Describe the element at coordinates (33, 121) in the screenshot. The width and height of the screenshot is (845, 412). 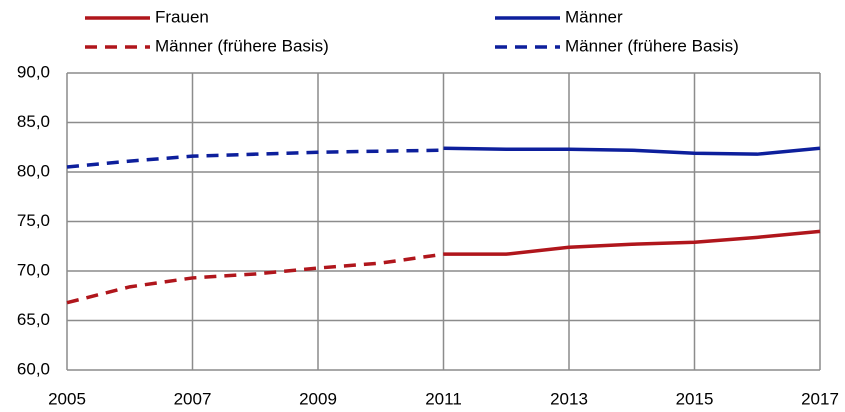
I see `y-tick-label: 85,0` at that location.